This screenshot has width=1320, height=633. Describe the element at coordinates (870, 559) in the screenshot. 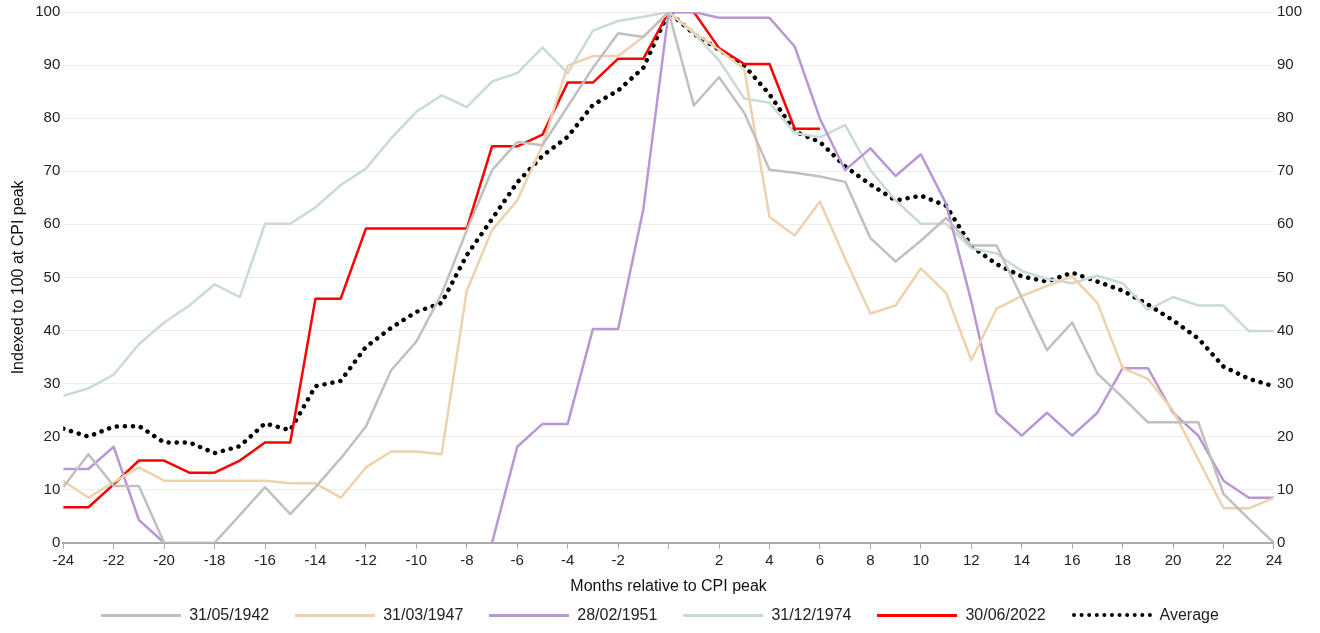

I see `x-tick-label: 8` at that location.